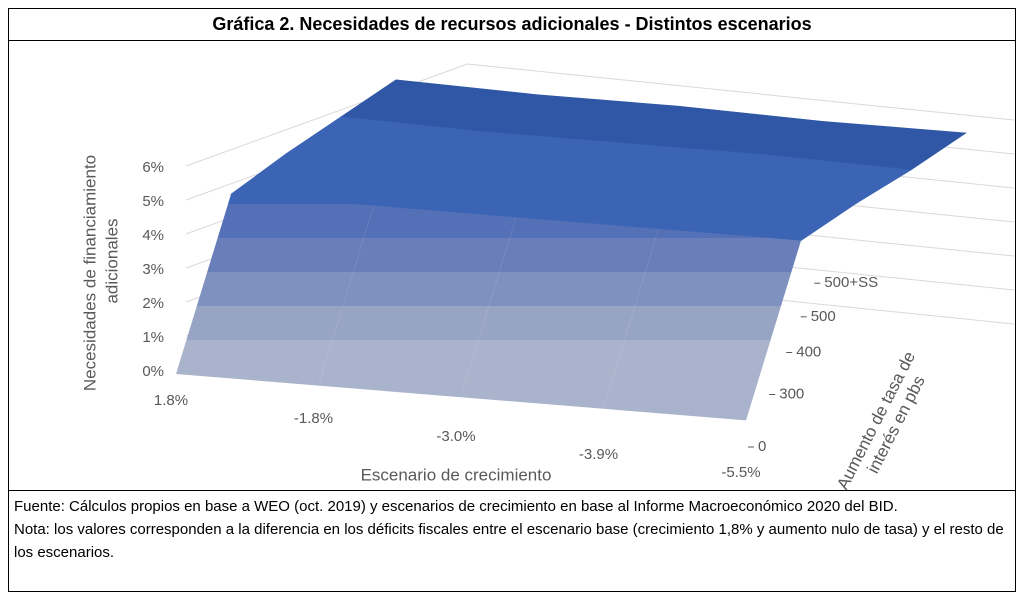 The height and width of the screenshot is (602, 1024). What do you see at coordinates (823, 316) in the screenshot?
I see `z-tick-label: 500` at bounding box center [823, 316].